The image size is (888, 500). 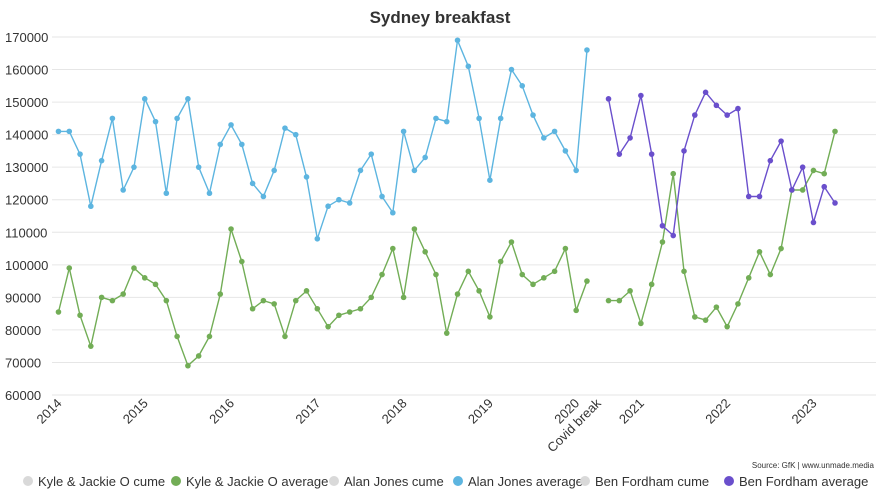 I want to click on legend-item: Kyle & Jackie O average, so click(x=249, y=481).